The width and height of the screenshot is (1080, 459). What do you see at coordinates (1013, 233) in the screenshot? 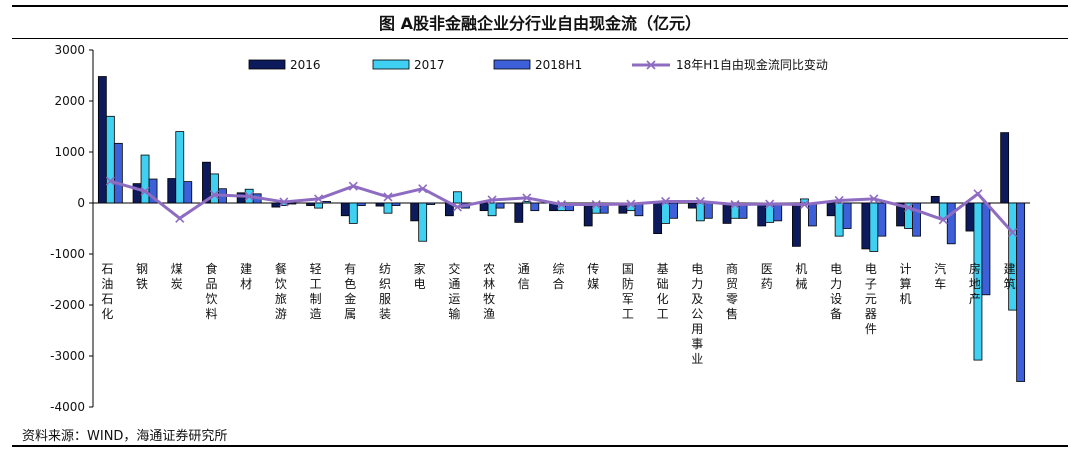
I see `line-point-建筑` at bounding box center [1013, 233].